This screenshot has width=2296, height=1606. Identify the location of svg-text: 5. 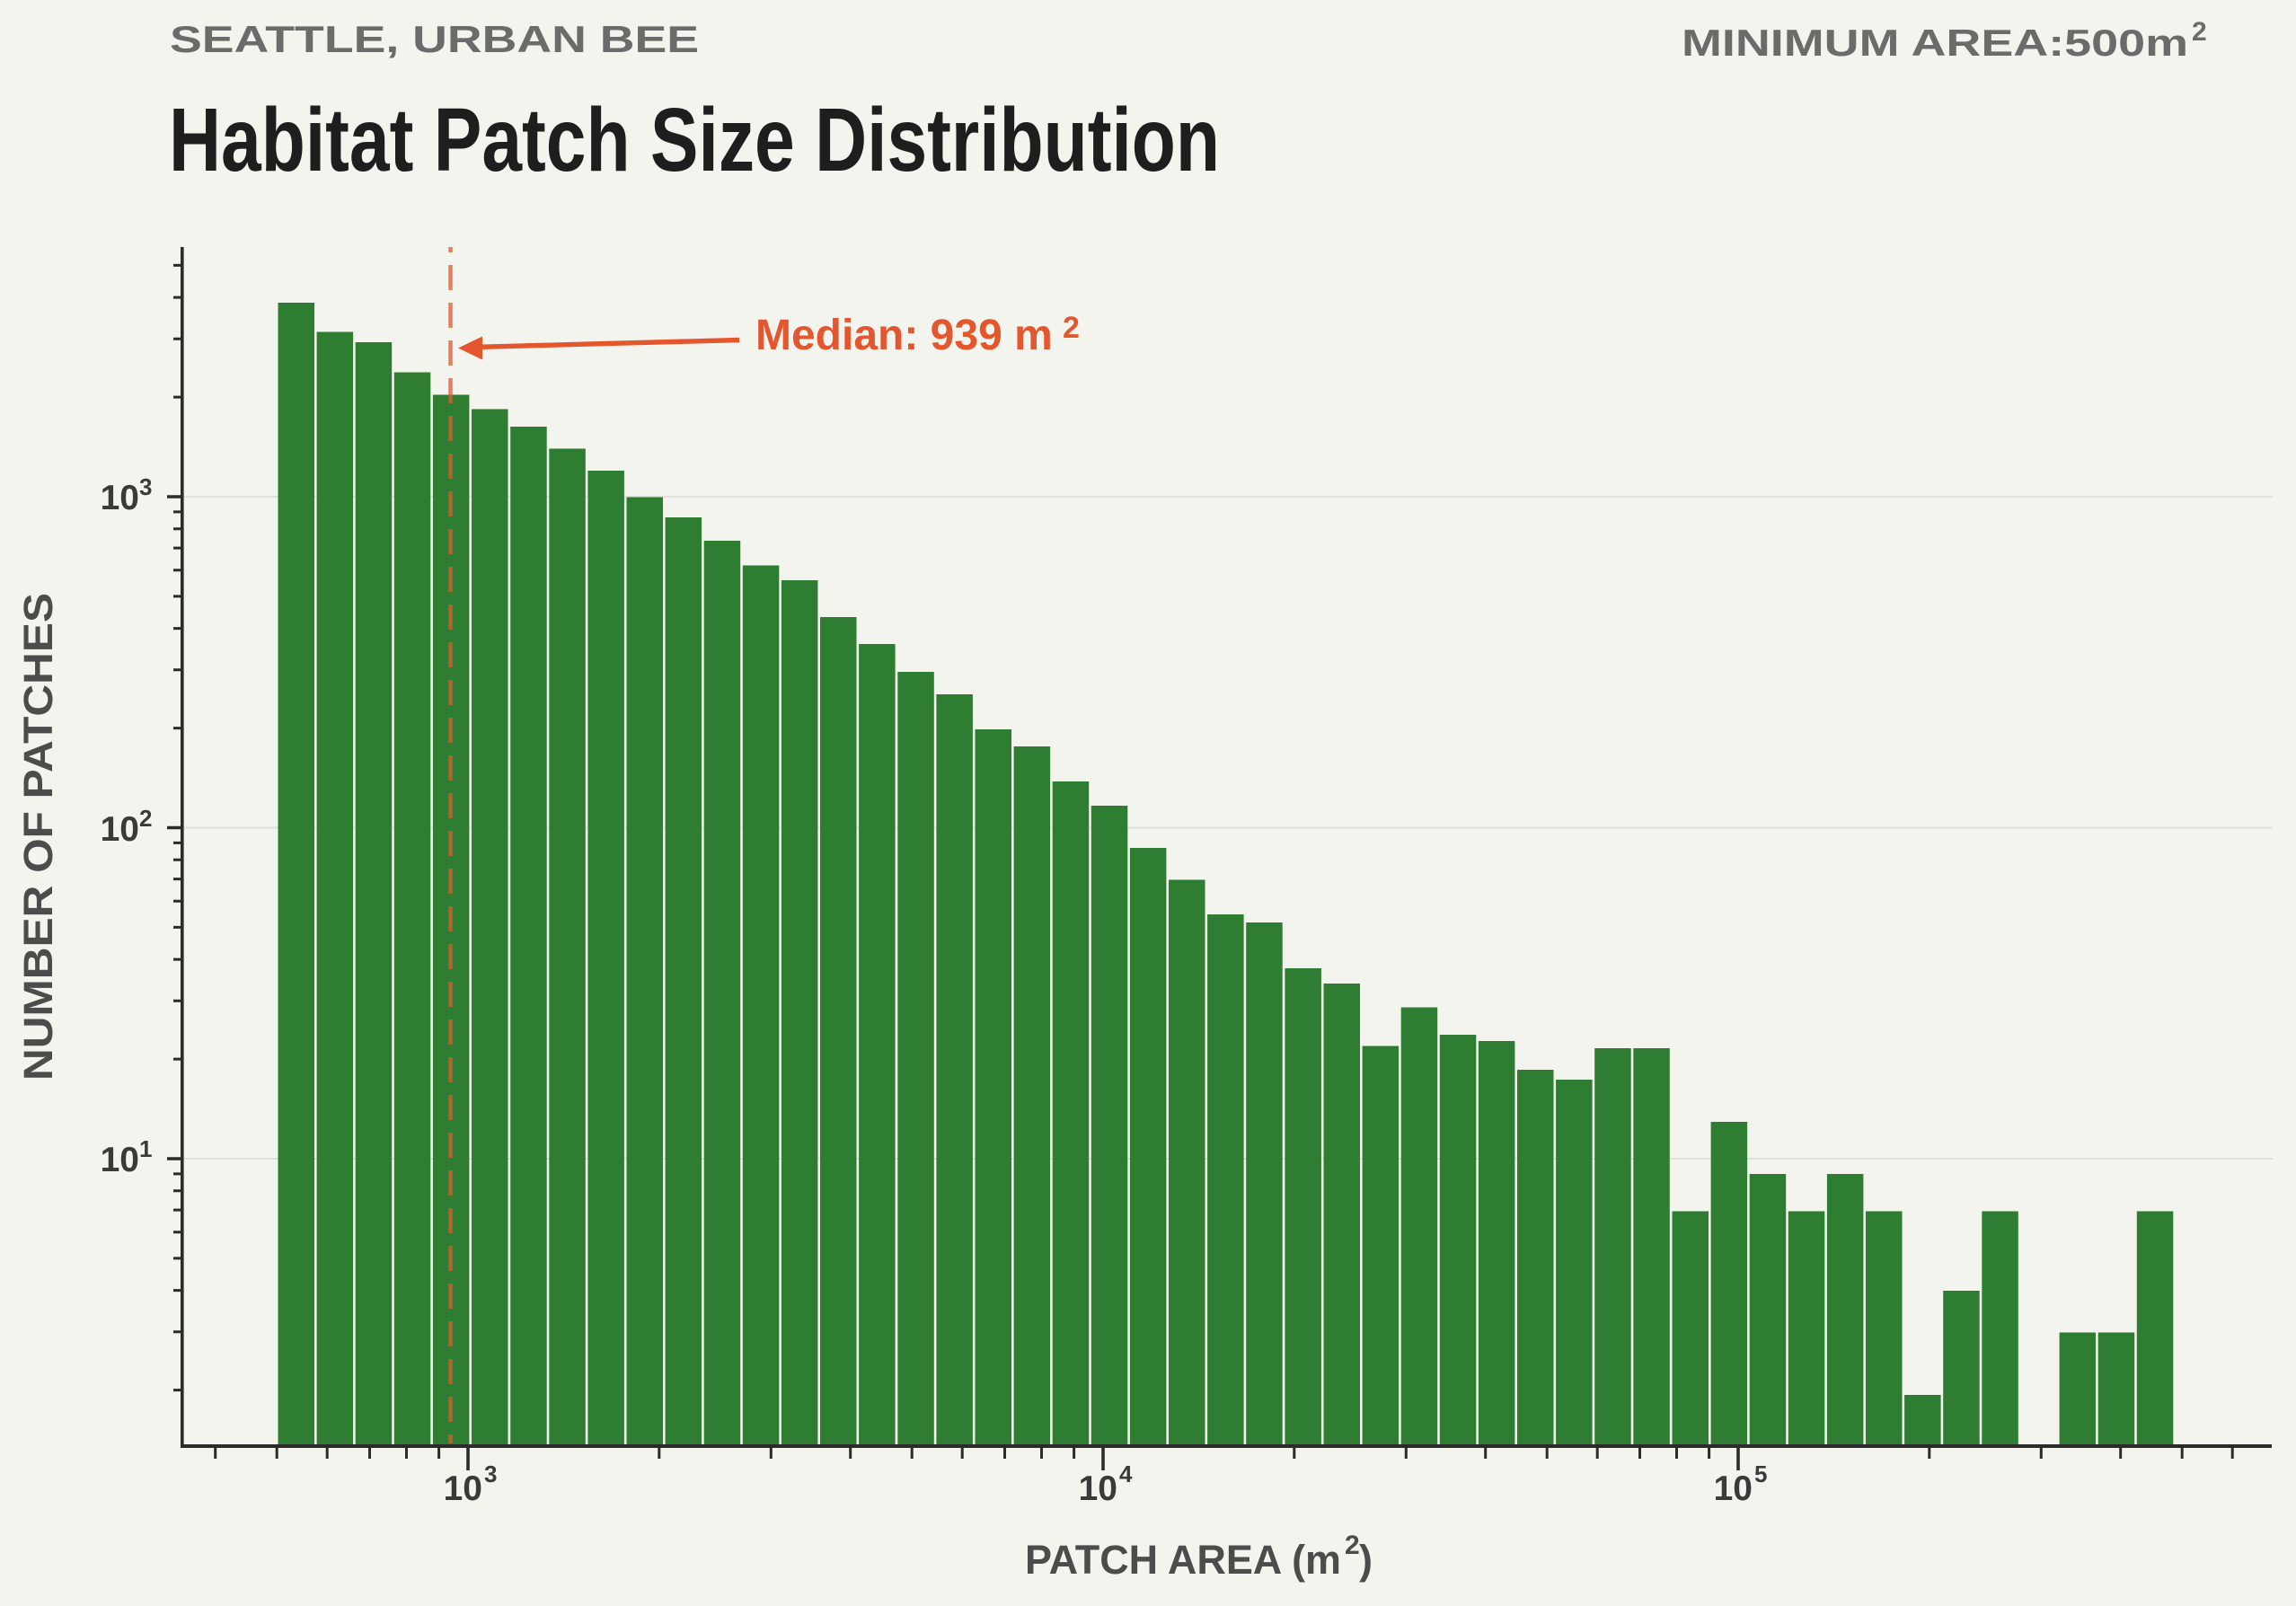
(1760, 1474).